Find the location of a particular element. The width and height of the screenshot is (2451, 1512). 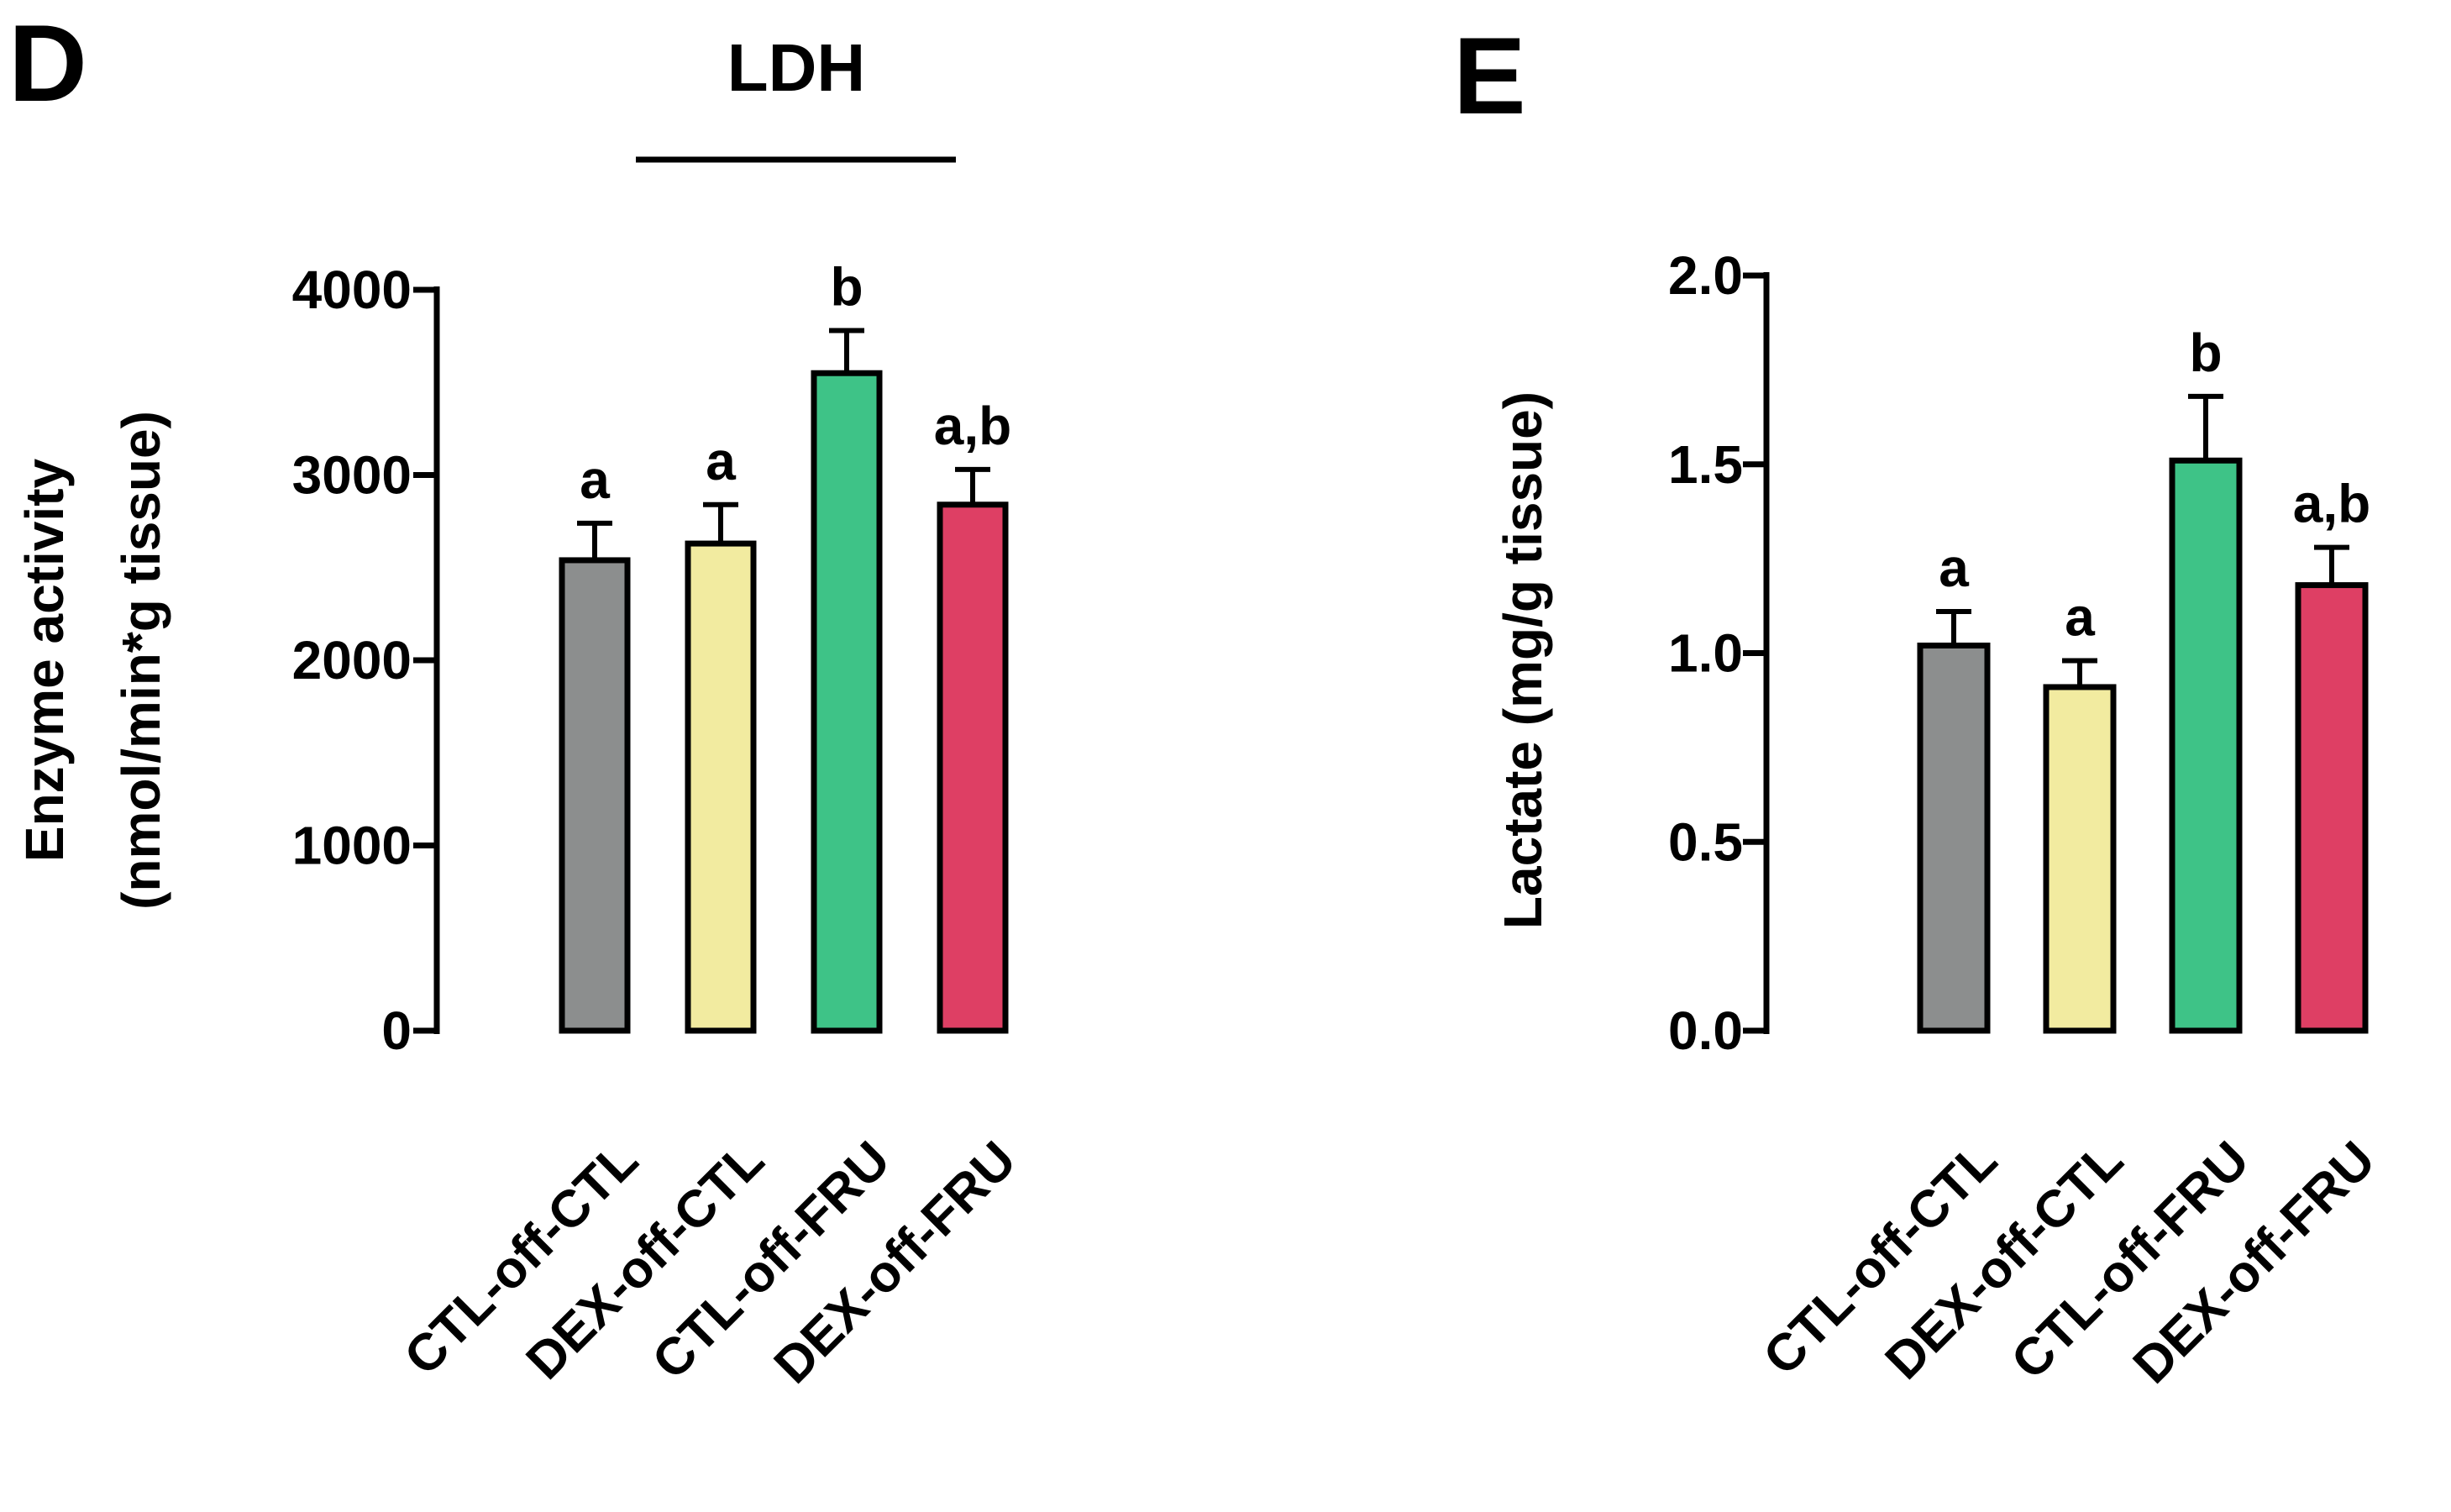

y-tick-label: 3000 is located at coordinates (352, 475).